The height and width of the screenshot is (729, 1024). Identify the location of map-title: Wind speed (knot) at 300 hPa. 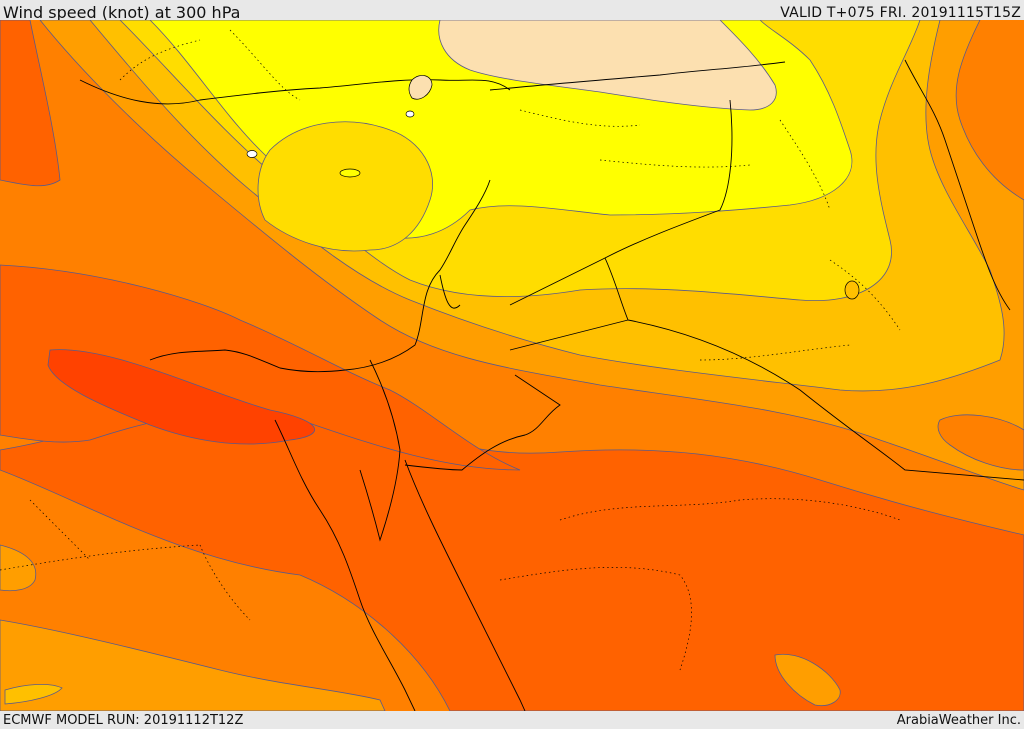
(122, 12).